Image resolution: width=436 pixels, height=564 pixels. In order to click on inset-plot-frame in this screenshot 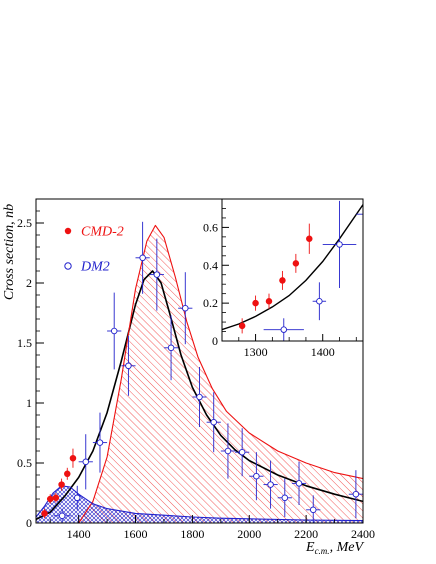, I will do `click(292, 270)`.